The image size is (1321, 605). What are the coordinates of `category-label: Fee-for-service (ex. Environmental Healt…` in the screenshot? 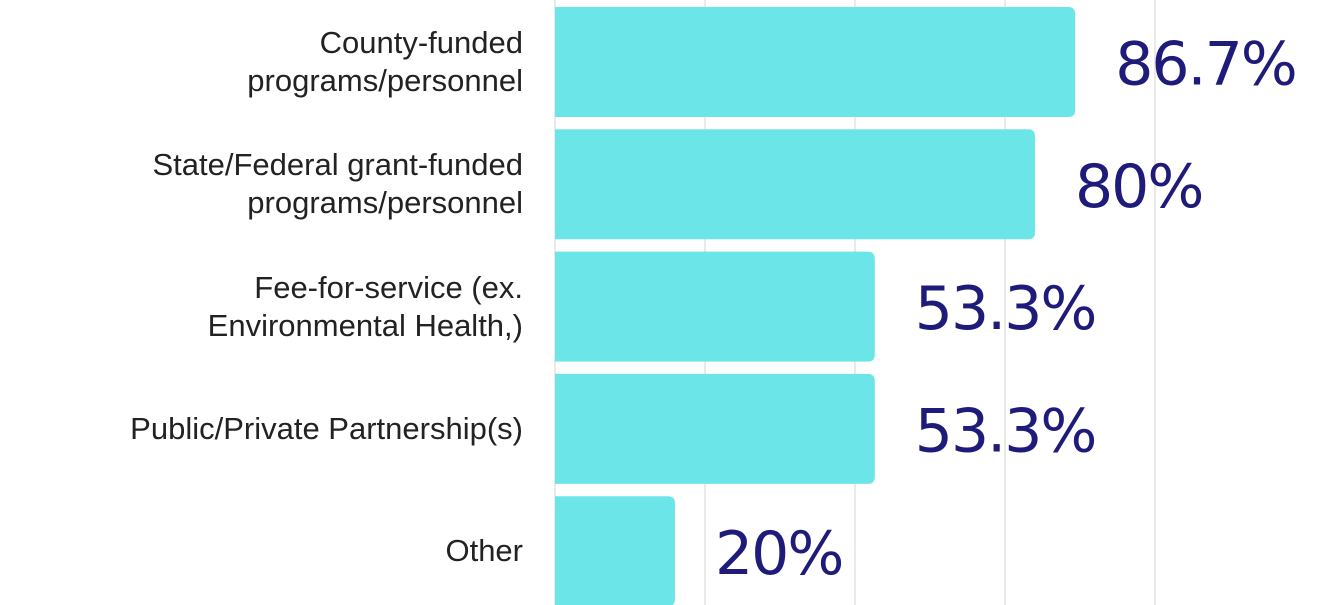 It's located at (365, 306).